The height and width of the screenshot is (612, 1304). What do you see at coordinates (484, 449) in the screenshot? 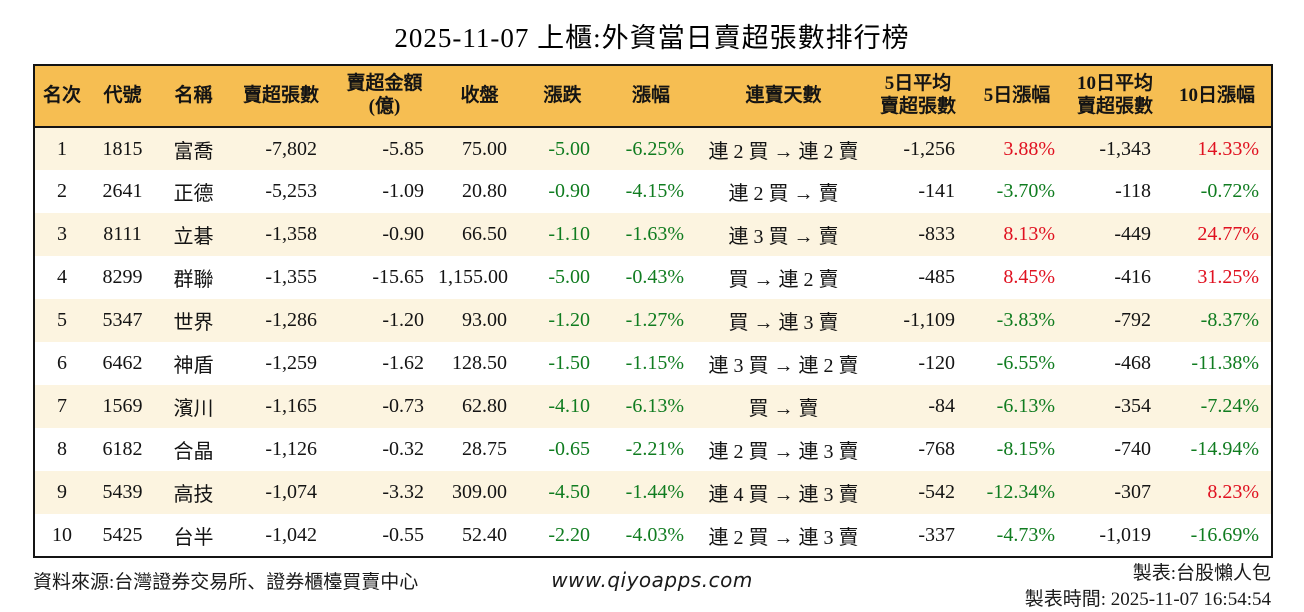
I see `cell-close: 28.75` at bounding box center [484, 449].